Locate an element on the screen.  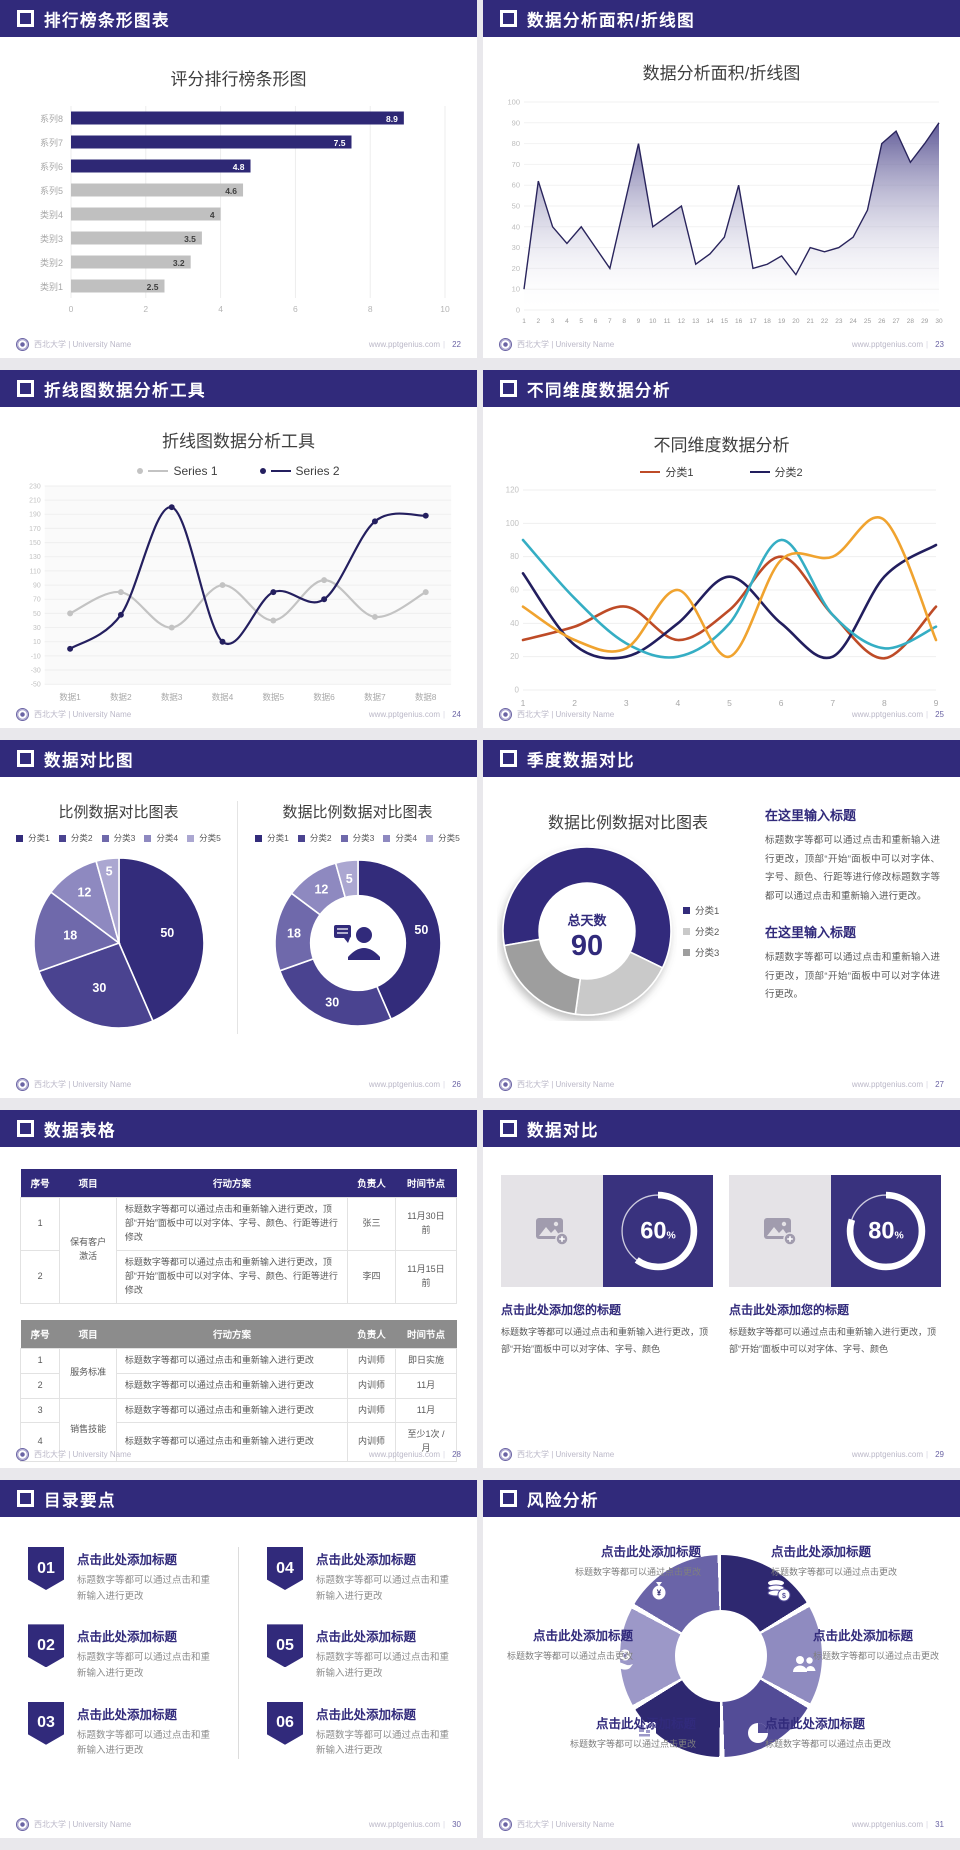
svg-text: 2 is located at coordinates (574, 703).